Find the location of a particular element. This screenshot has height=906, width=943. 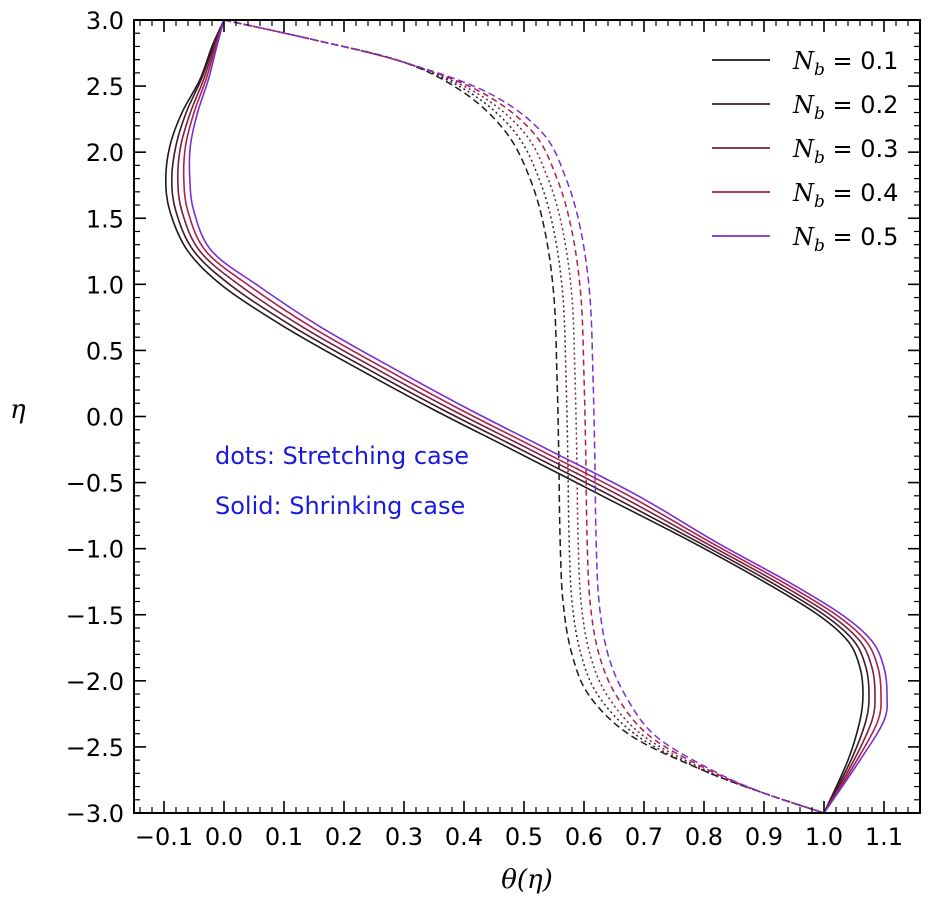

y-tick-label: 0.5 is located at coordinates (105, 351).